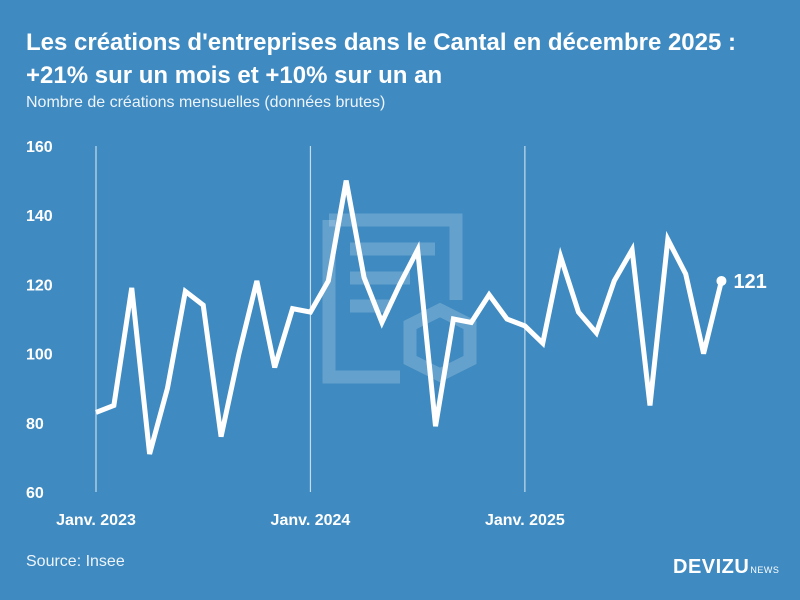 Image resolution: width=800 pixels, height=600 pixels. Describe the element at coordinates (525, 520) in the screenshot. I see `x-tick-label: Janv. 2025` at that location.